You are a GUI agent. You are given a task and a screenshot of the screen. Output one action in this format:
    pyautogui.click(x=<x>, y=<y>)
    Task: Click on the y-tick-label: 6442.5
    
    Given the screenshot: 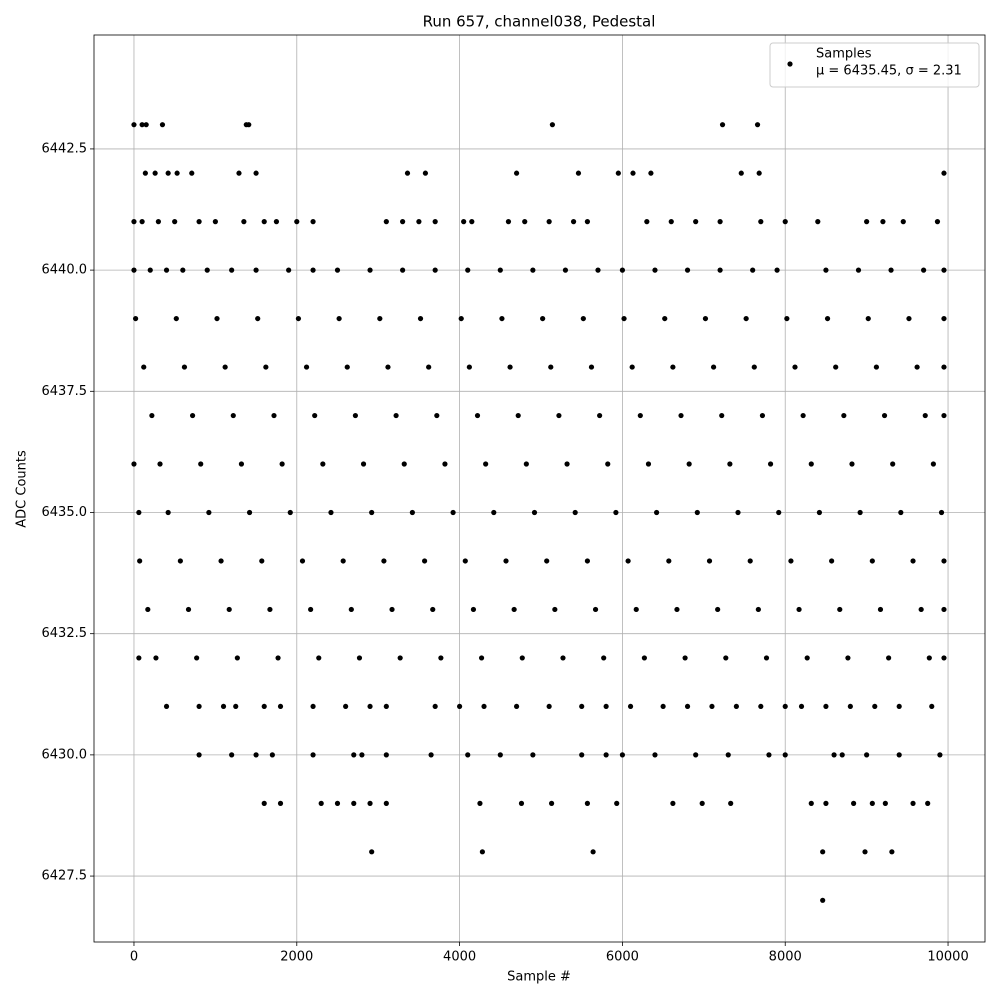 What is the action you would take?
    pyautogui.click(x=65, y=148)
    